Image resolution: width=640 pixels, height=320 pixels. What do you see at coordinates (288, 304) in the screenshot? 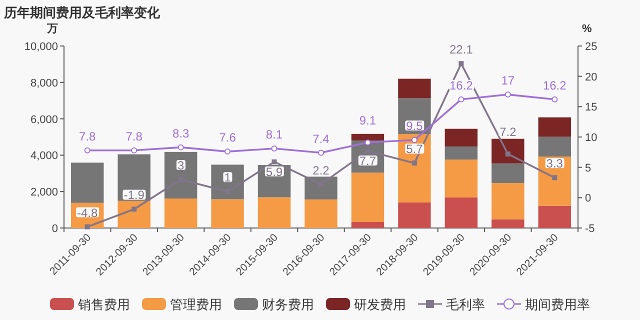
I see `legend-label: 财务费用` at bounding box center [288, 304].